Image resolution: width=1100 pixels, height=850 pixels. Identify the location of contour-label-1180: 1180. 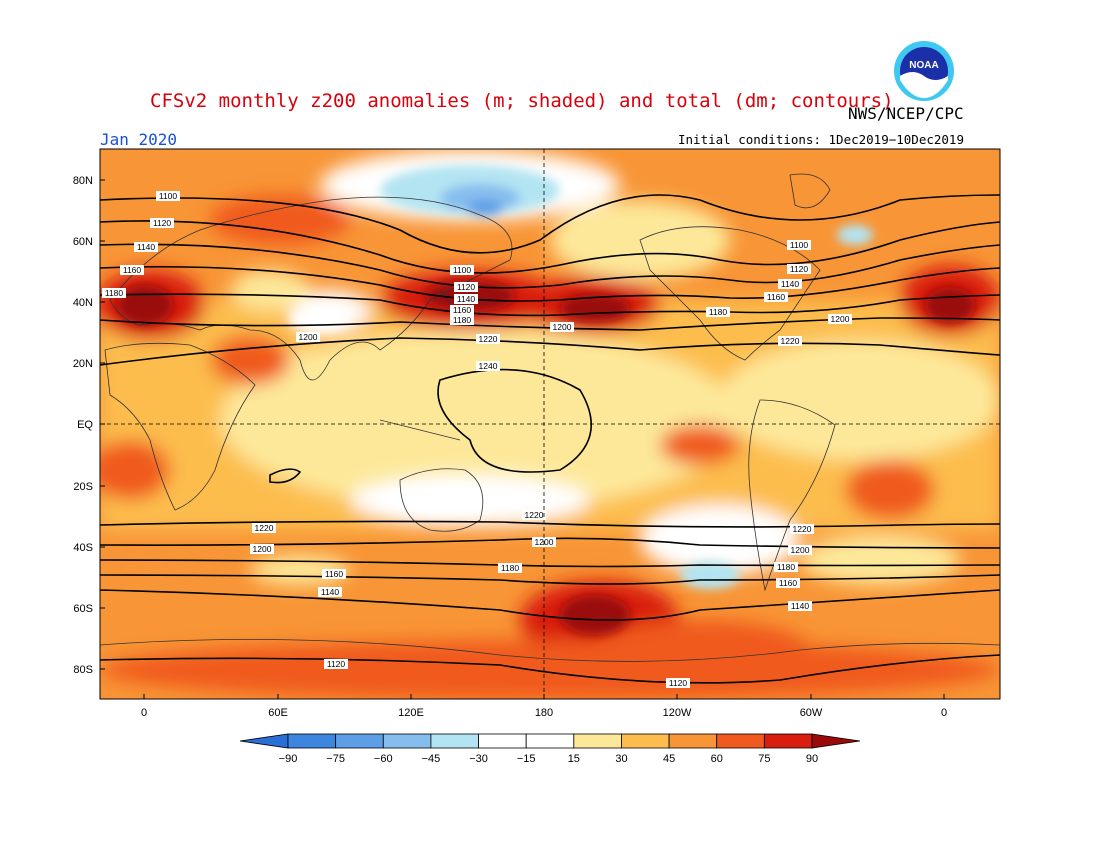
(114, 293).